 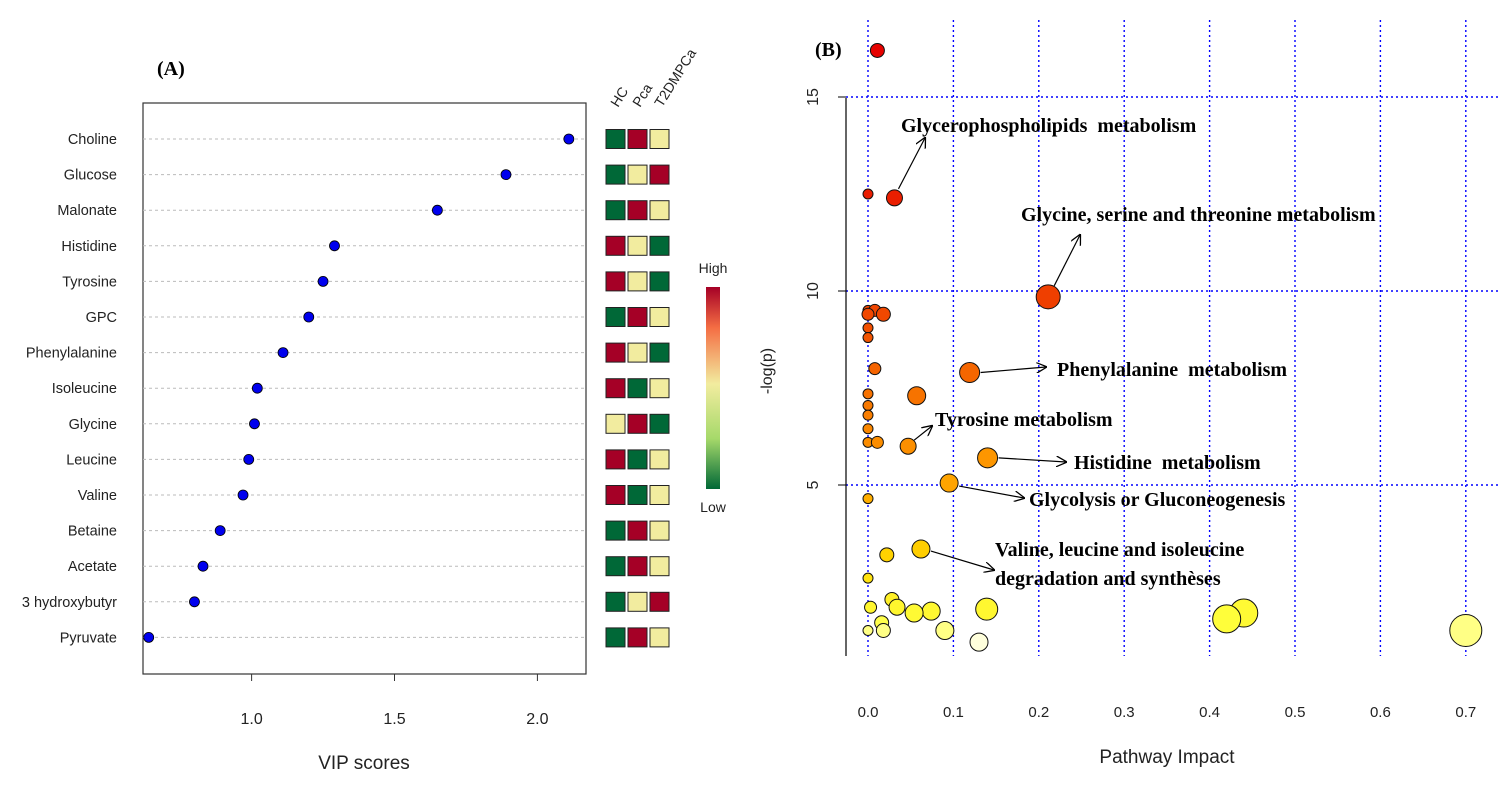 What do you see at coordinates (615, 459) in the screenshot?
I see `heat-cell-leucine-hc` at bounding box center [615, 459].